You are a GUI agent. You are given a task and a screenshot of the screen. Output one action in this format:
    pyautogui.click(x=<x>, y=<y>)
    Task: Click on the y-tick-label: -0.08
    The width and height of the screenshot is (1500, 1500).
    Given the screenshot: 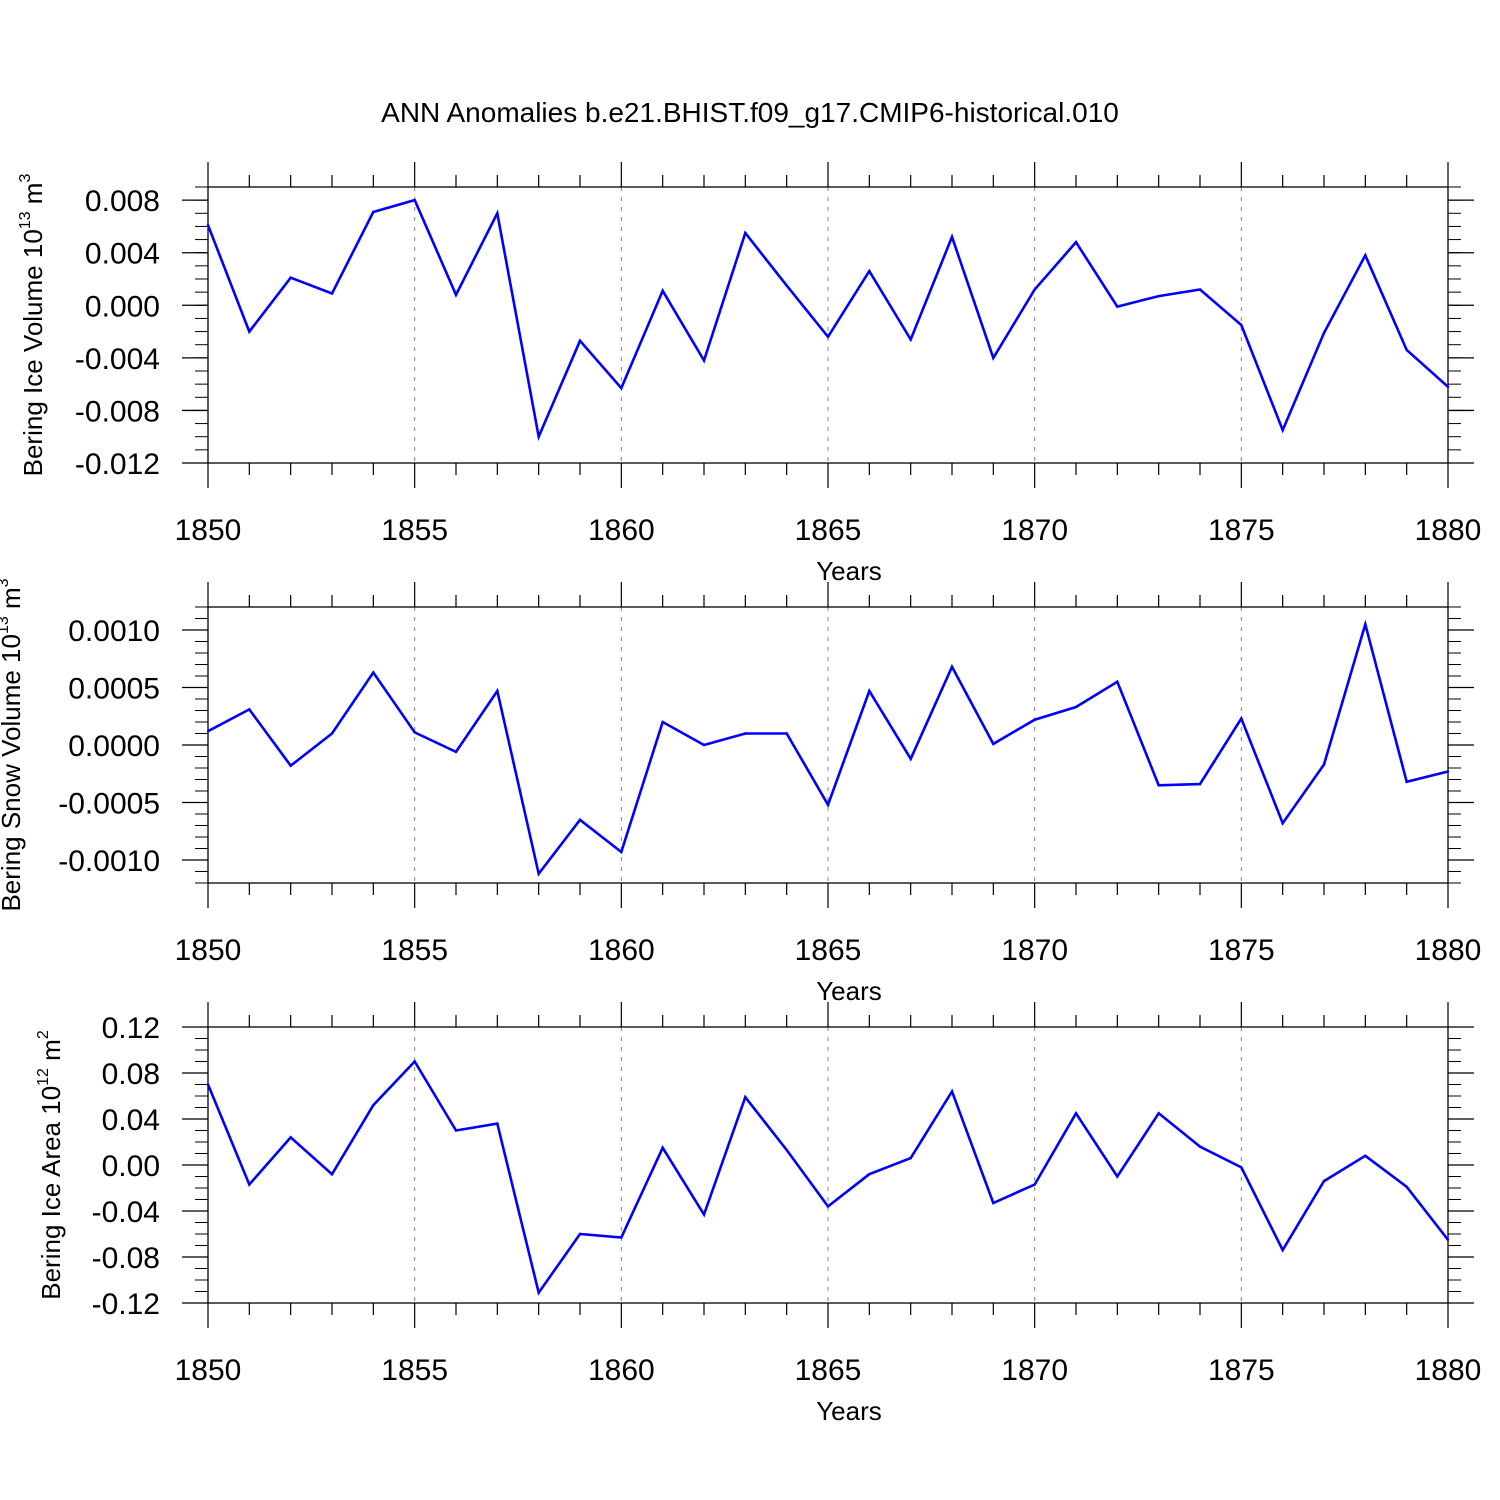 What is the action you would take?
    pyautogui.click(x=126, y=1258)
    